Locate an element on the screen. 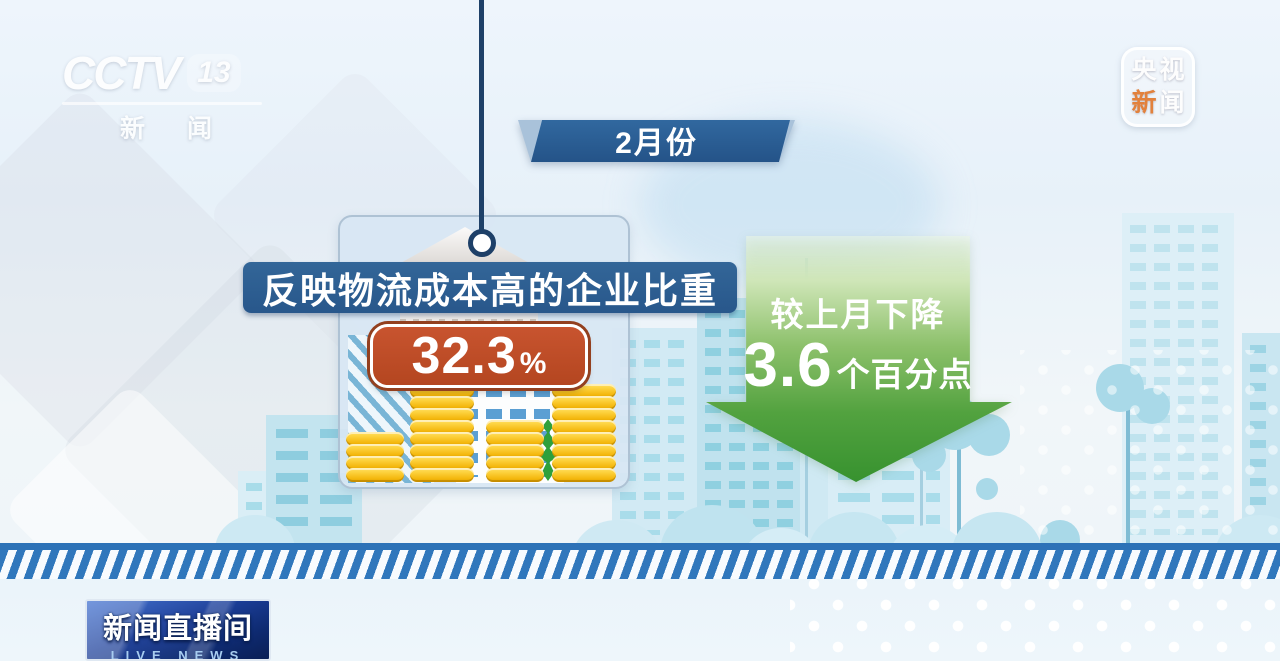 This screenshot has height=661, width=1280. value-badge: 32.3 % is located at coordinates (479, 356).